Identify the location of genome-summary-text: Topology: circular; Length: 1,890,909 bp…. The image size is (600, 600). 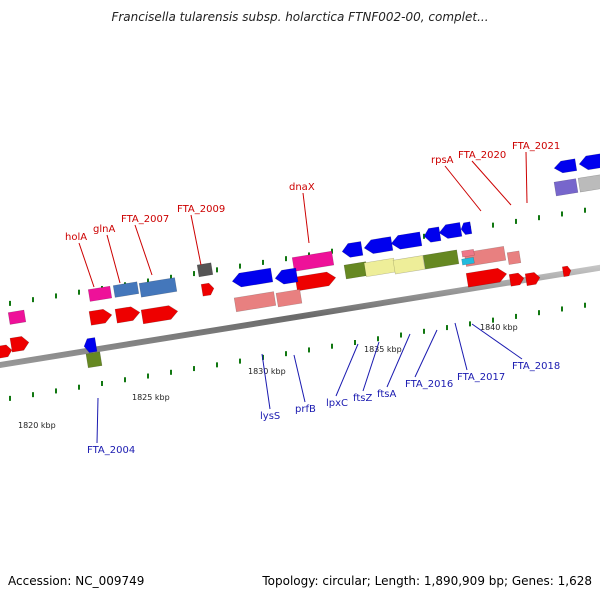
(427, 581).